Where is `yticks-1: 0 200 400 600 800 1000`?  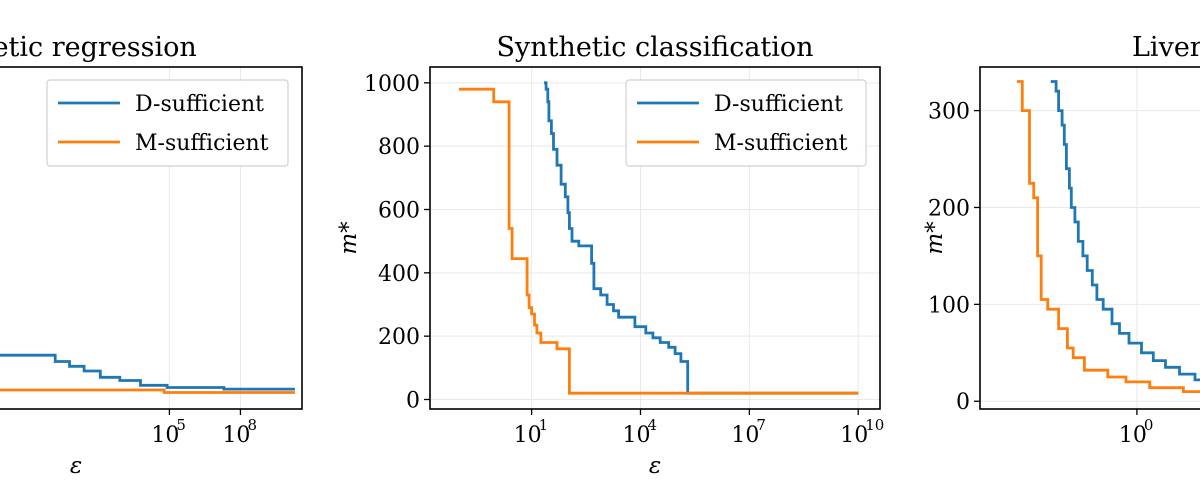 yticks-1: 0 200 400 600 800 1000 is located at coordinates (397, 243).